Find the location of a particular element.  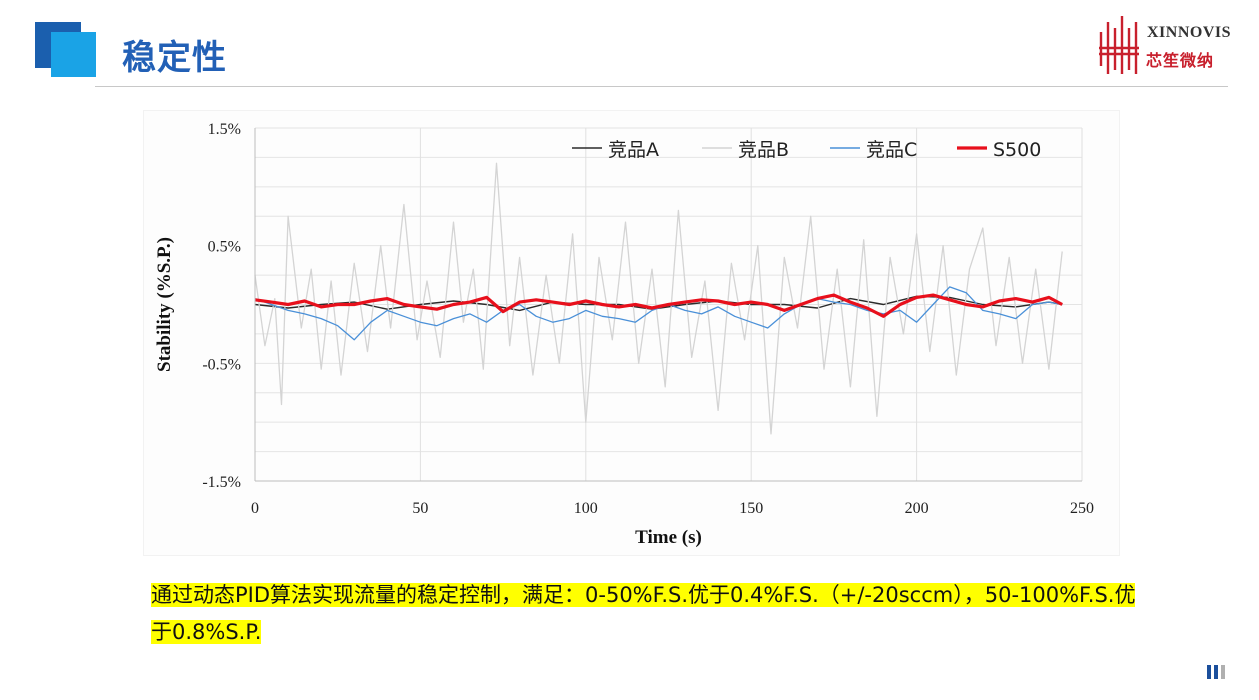

logo-chinese-name: 芯笙微纳 is located at coordinates (1180, 60).